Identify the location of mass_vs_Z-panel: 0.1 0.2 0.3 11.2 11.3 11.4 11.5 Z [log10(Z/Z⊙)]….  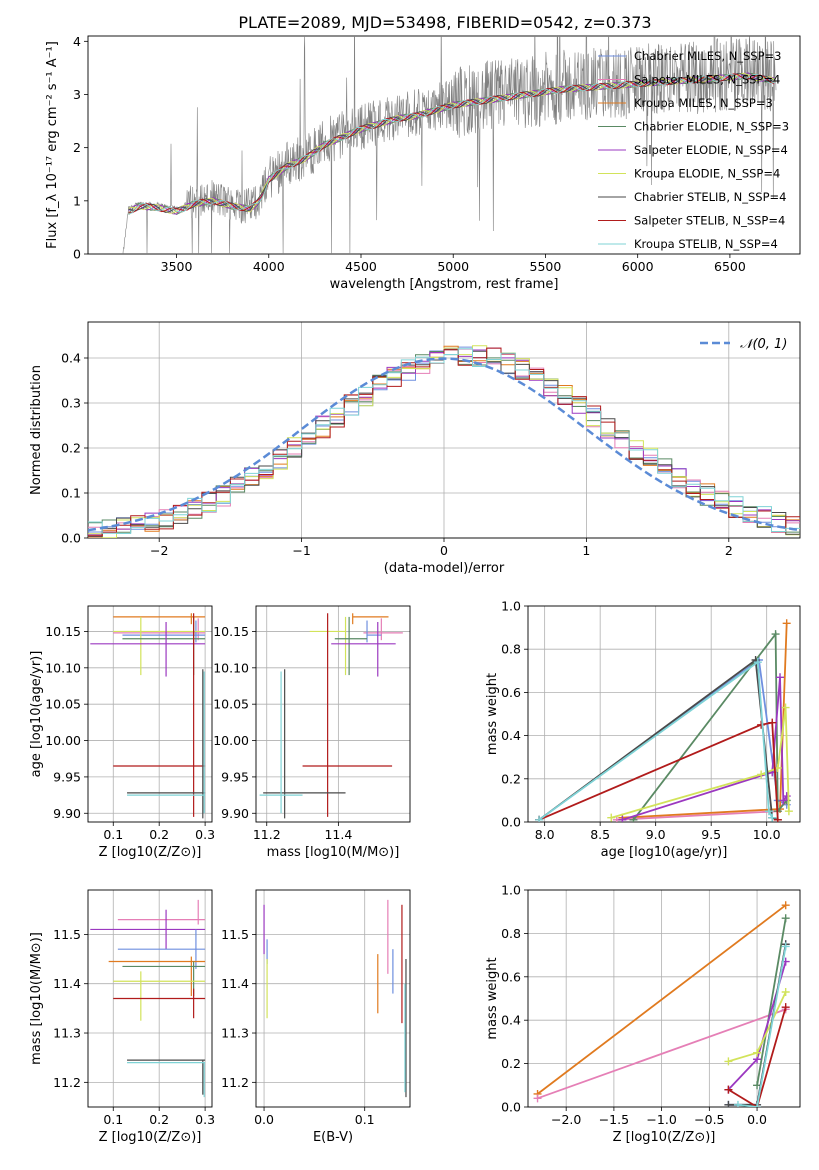
(122, 1017).